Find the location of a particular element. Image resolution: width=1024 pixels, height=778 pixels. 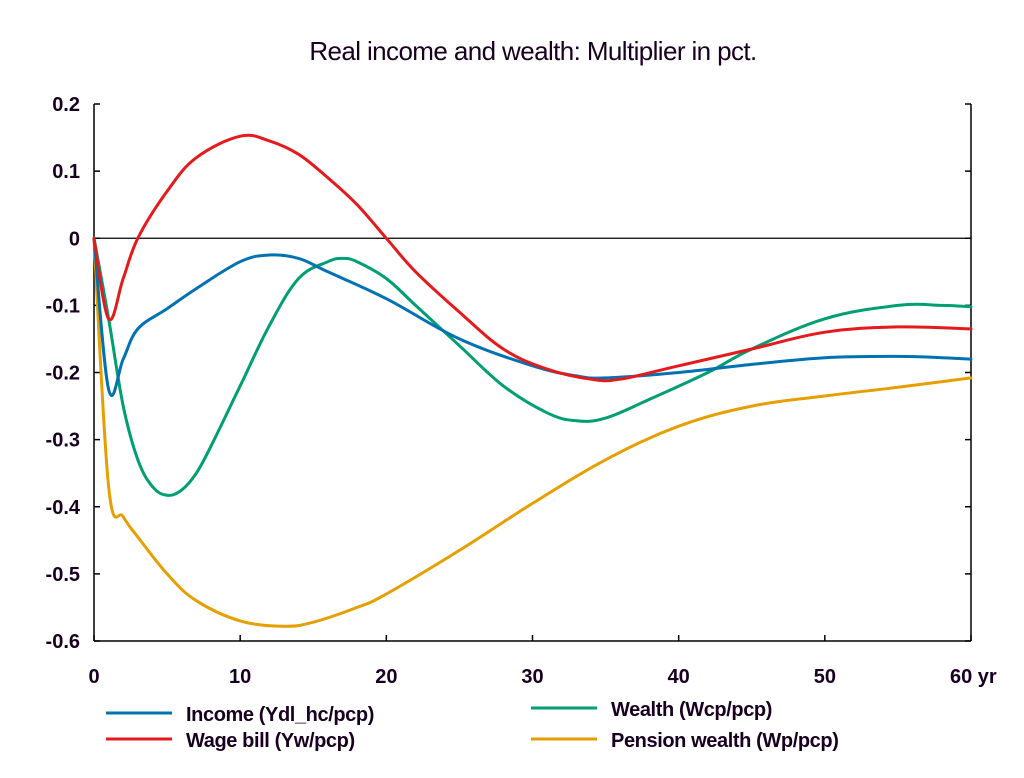

x-tick-label: 30 is located at coordinates (532, 677).